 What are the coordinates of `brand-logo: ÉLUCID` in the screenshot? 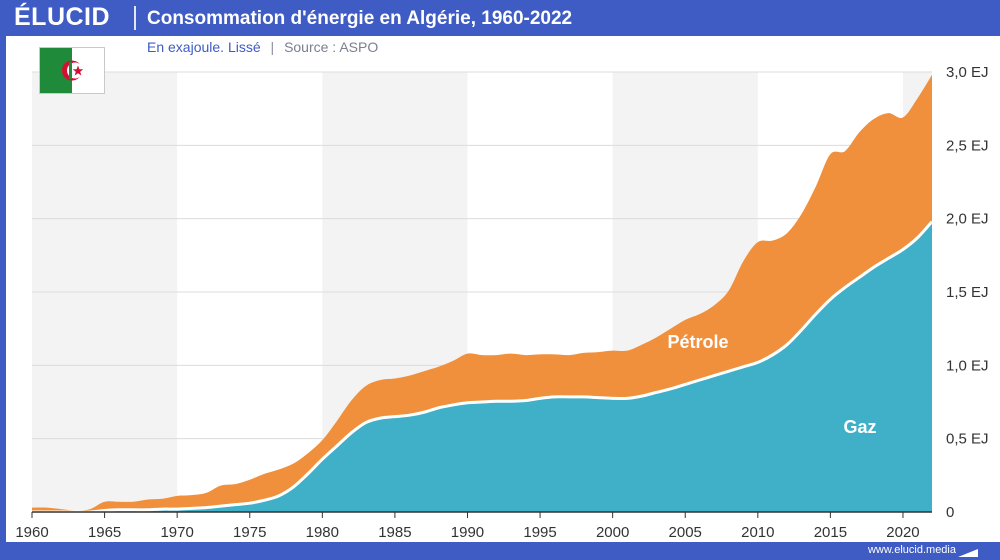 It's located at (62, 17).